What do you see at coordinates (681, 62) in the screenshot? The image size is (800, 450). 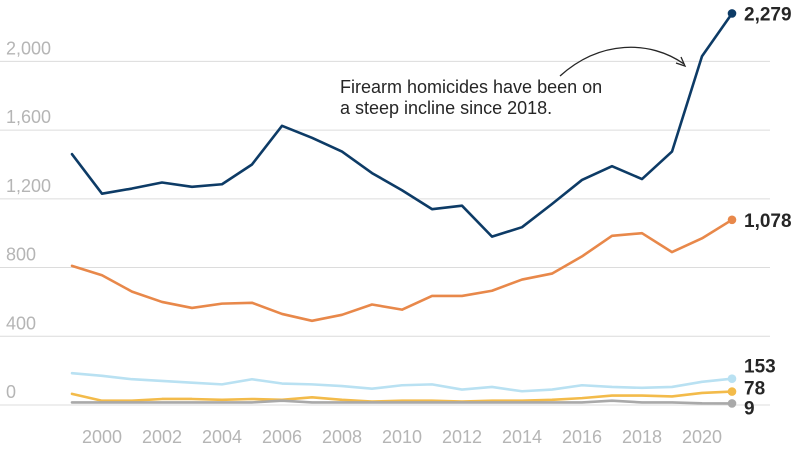 I see `annotation-arrowhead` at bounding box center [681, 62].